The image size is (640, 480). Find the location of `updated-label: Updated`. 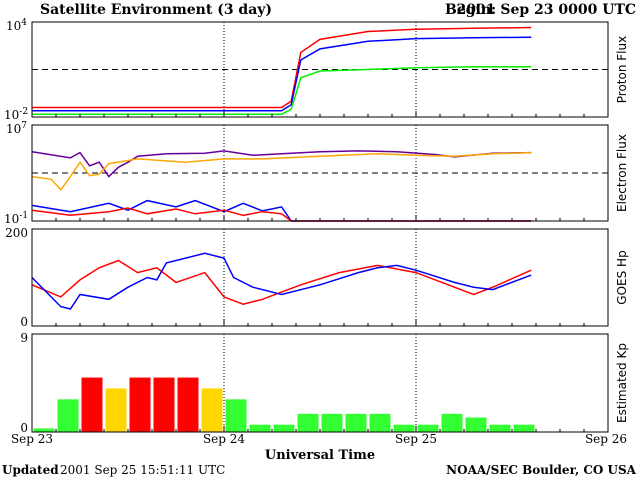

updated-label: Updated is located at coordinates (30, 470).